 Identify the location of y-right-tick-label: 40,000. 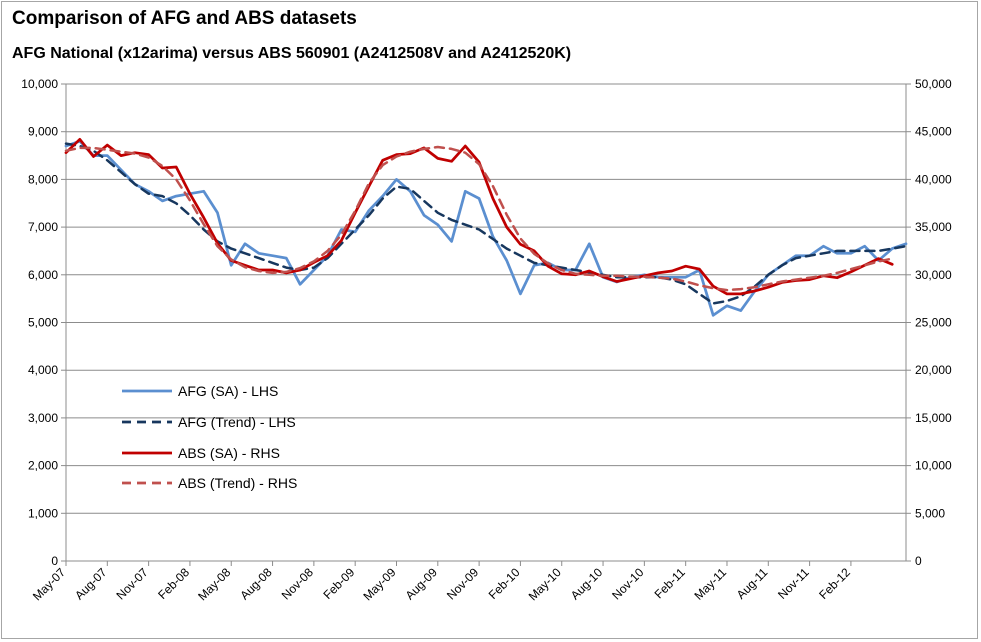
(933, 179).